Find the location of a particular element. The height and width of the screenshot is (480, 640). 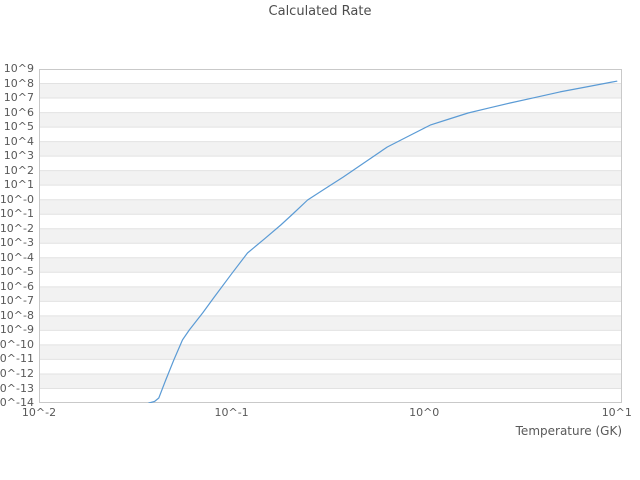

y-tick-label: 10^-0 is located at coordinates (17, 199).